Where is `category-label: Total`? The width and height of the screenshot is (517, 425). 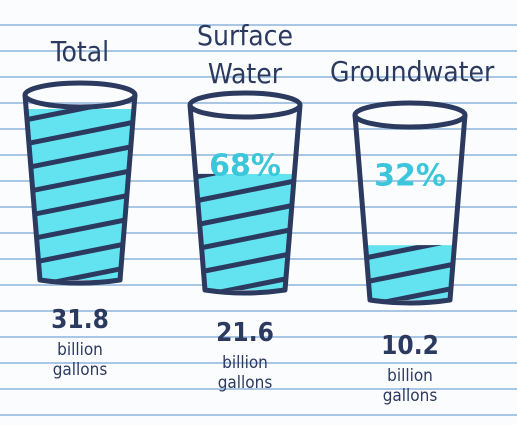
category-label: Total is located at coordinates (80, 51).